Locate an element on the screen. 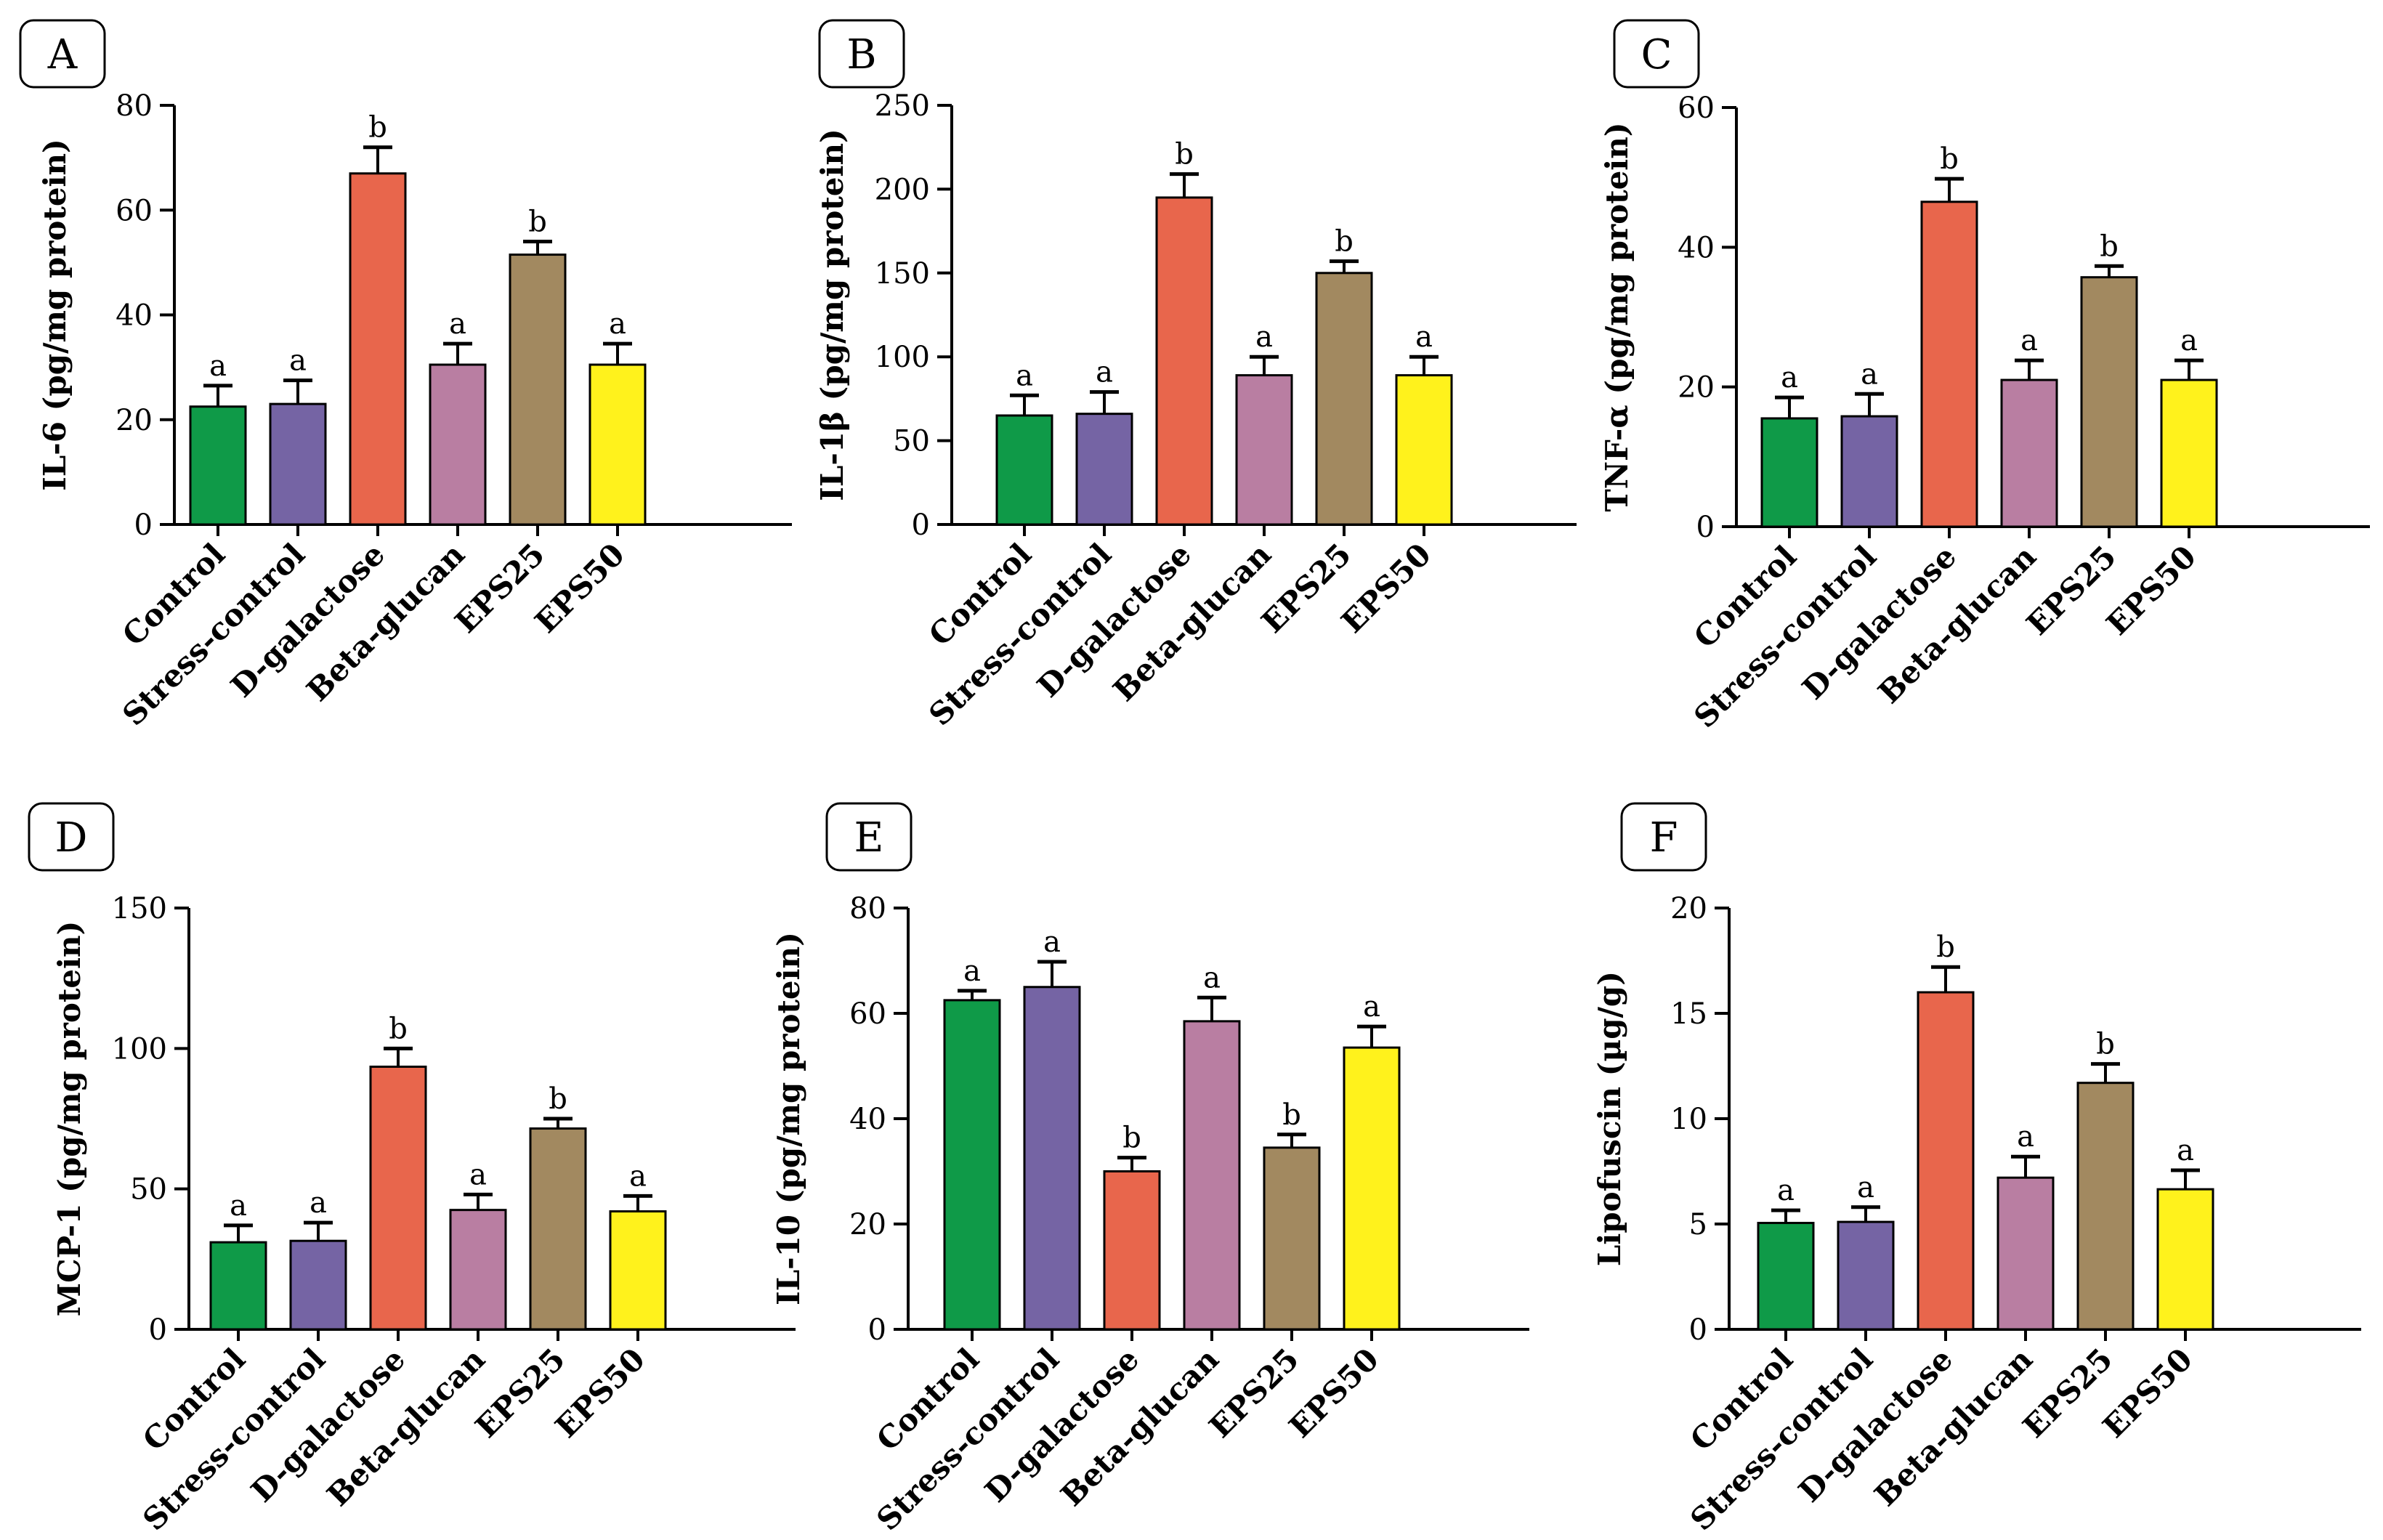  panel-label: D is located at coordinates (71, 838).